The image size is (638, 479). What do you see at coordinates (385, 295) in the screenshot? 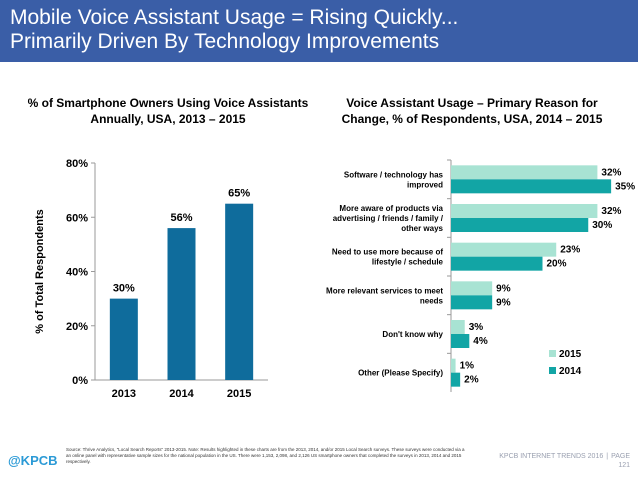
I see `category-label: More relevant services to meet needs` at bounding box center [385, 295].